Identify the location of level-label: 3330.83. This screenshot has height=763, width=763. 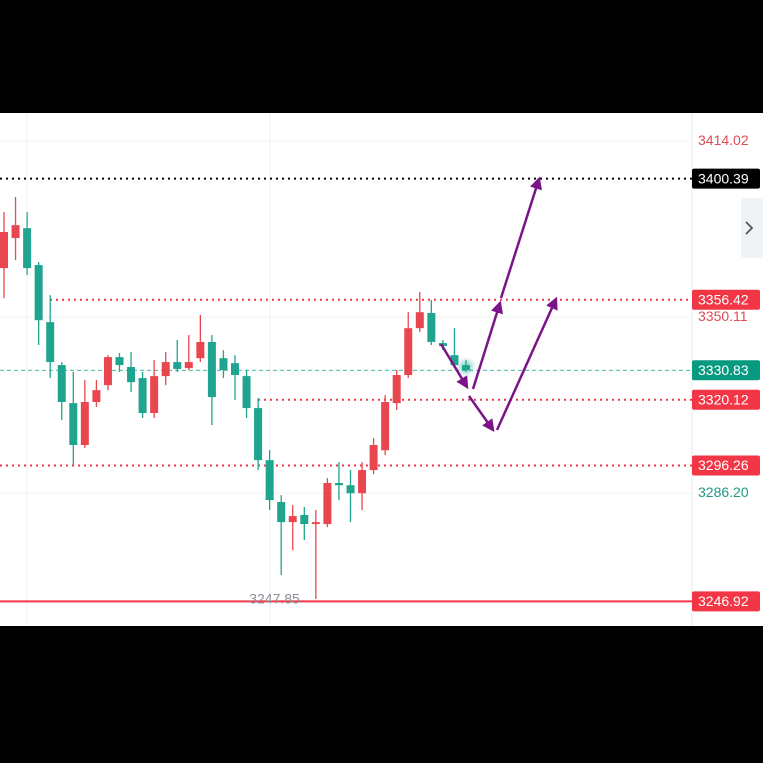
(723, 370).